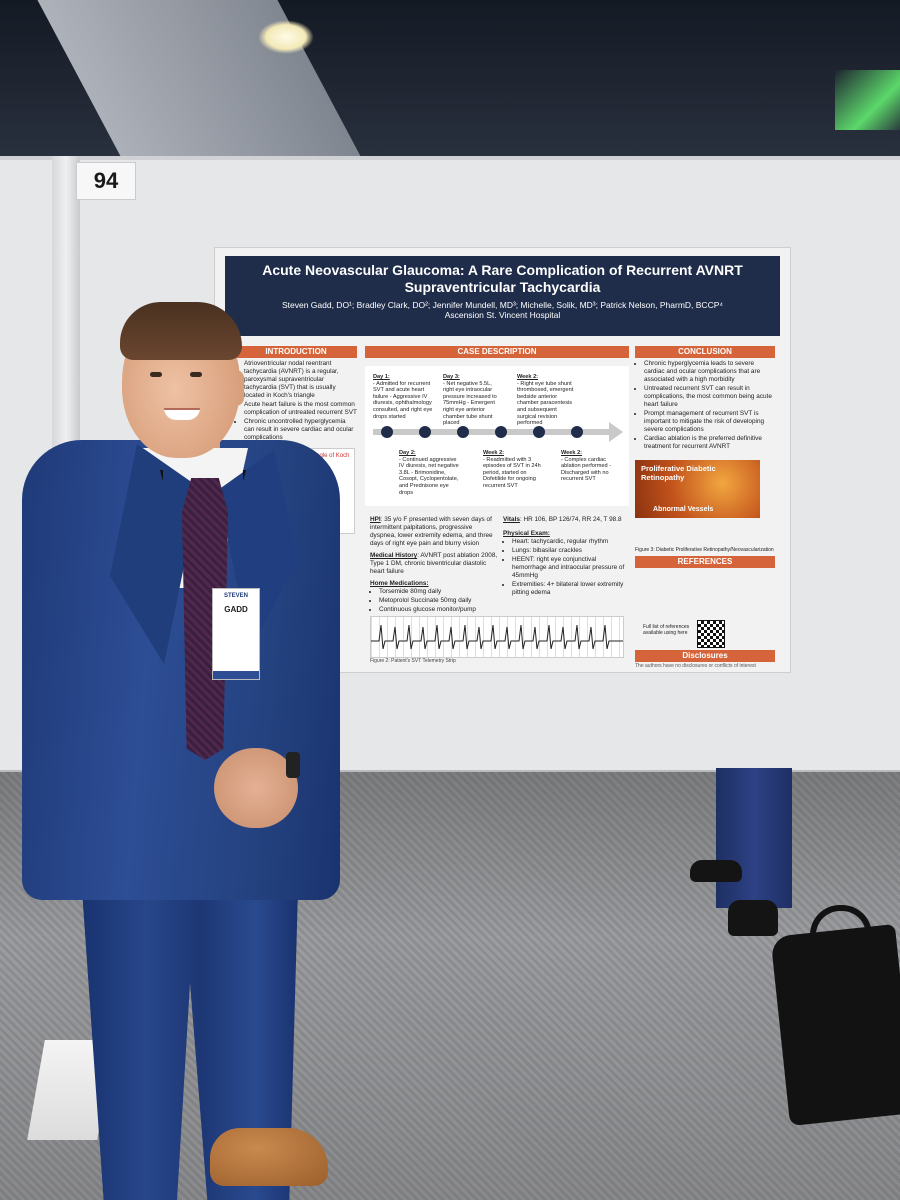  What do you see at coordinates (562, 519) in the screenshot?
I see `vitals-text: Vitals: HR 106, BP 126/74, RR 24, T 98.8` at bounding box center [562, 519].